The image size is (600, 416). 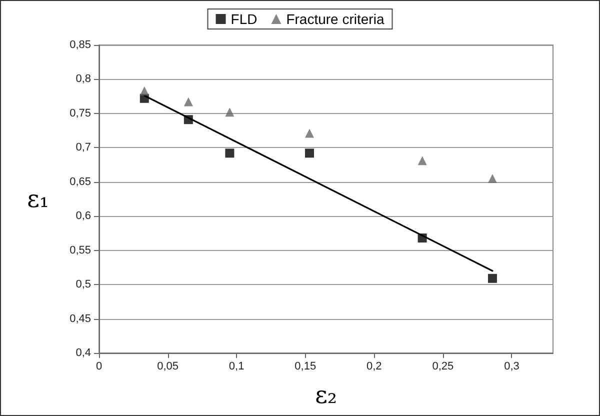 What do you see at coordinates (99, 366) in the screenshot?
I see `x-tick-label: 0` at bounding box center [99, 366].